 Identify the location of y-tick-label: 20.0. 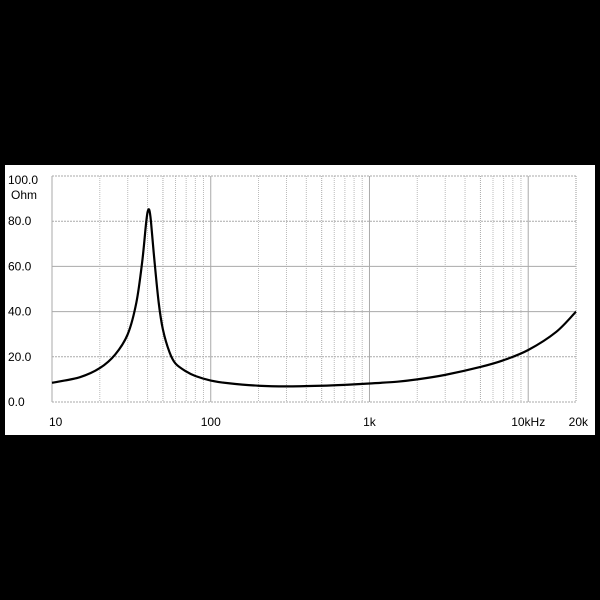
(20, 357).